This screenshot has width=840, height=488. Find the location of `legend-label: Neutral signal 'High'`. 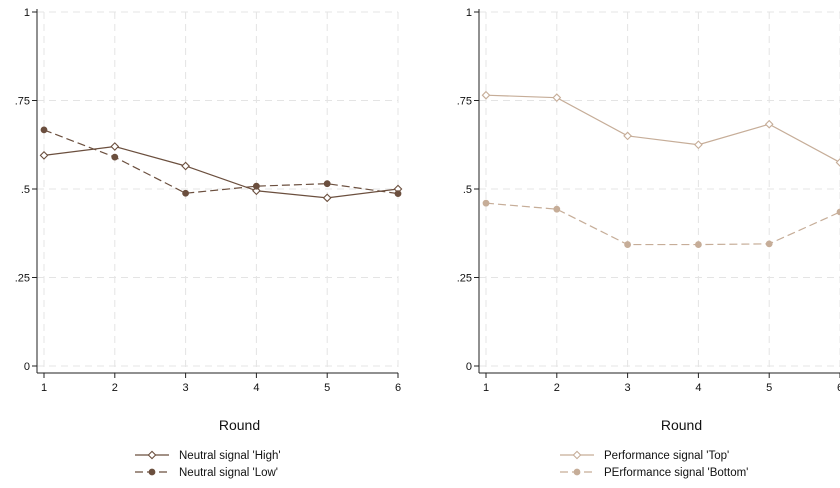

legend-label: Neutral signal 'High' is located at coordinates (230, 456).